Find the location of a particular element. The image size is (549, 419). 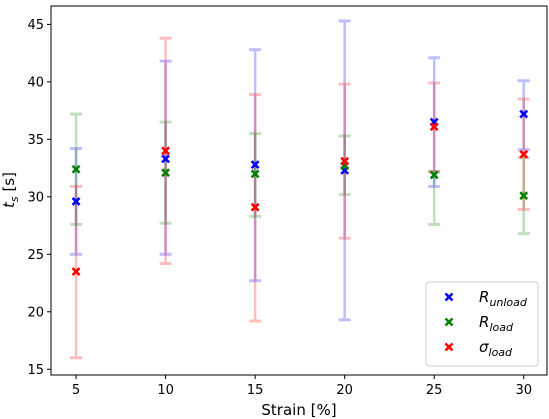

point-s0-p2 is located at coordinates (255, 165).